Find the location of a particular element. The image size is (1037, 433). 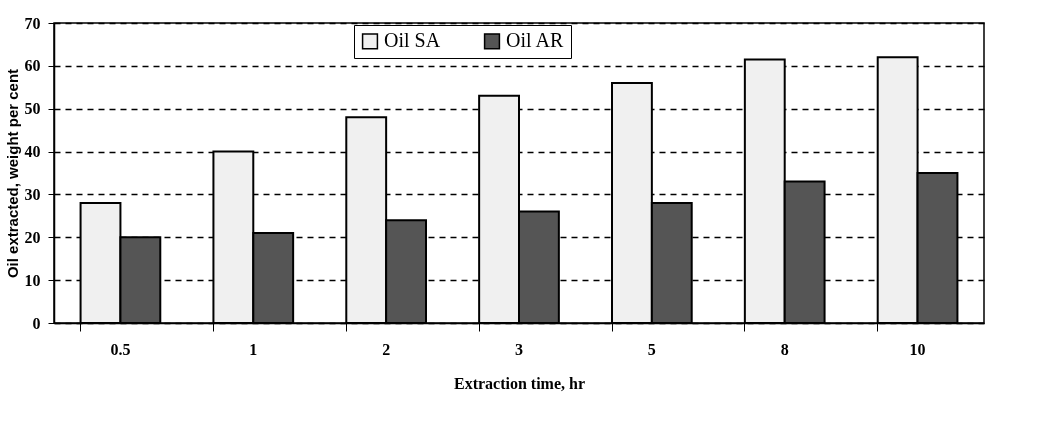

y-tick-label: 50 is located at coordinates (32, 109).